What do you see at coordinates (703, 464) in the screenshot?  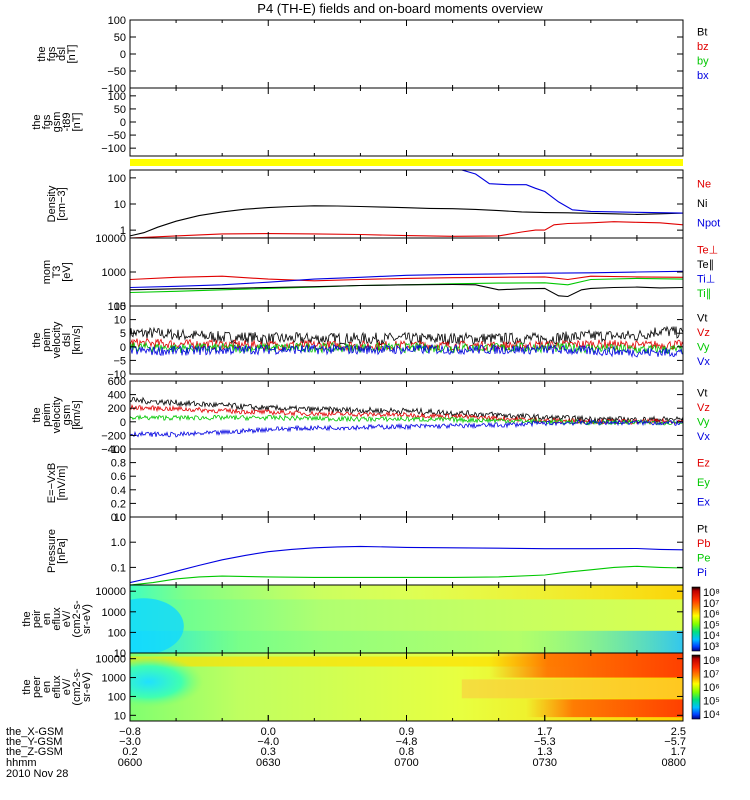 I see `legend-entry: Ez` at bounding box center [703, 464].